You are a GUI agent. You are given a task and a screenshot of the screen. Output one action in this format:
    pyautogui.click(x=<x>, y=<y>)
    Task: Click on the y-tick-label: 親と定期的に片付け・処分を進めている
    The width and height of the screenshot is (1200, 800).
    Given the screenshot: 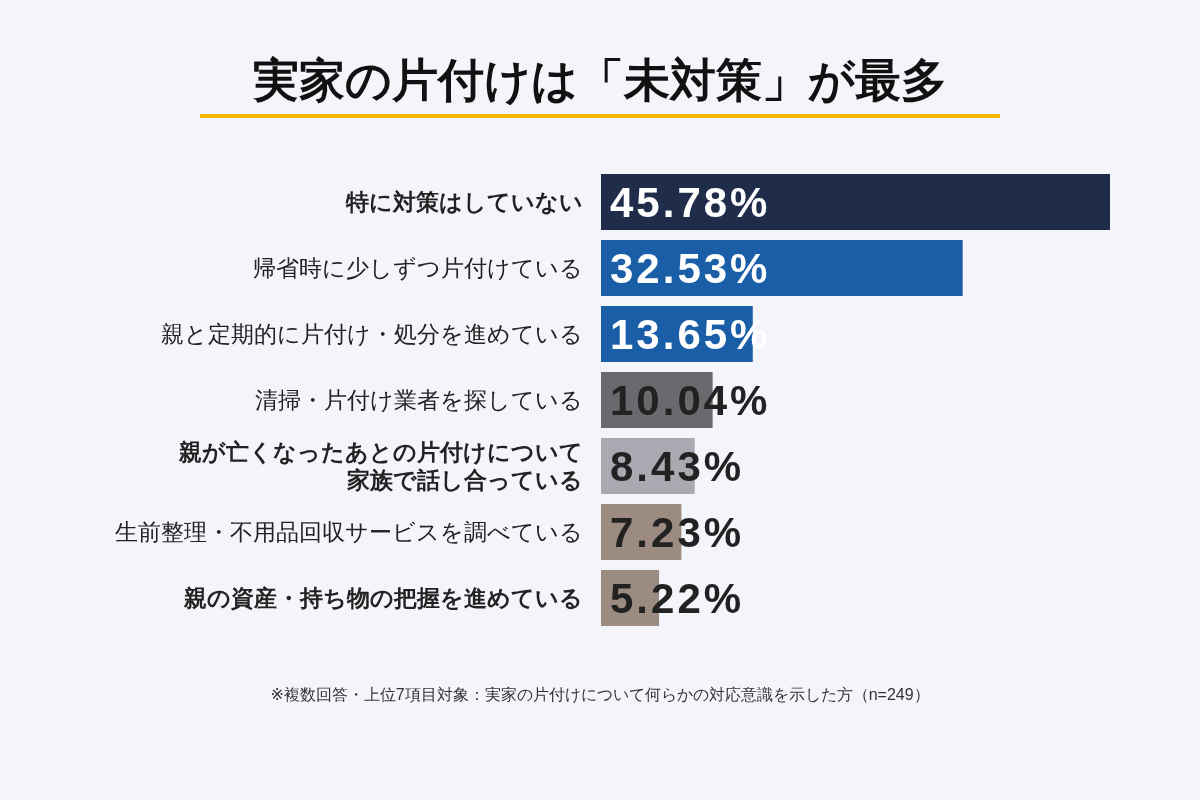 What is the action you would take?
    pyautogui.click(x=372, y=334)
    